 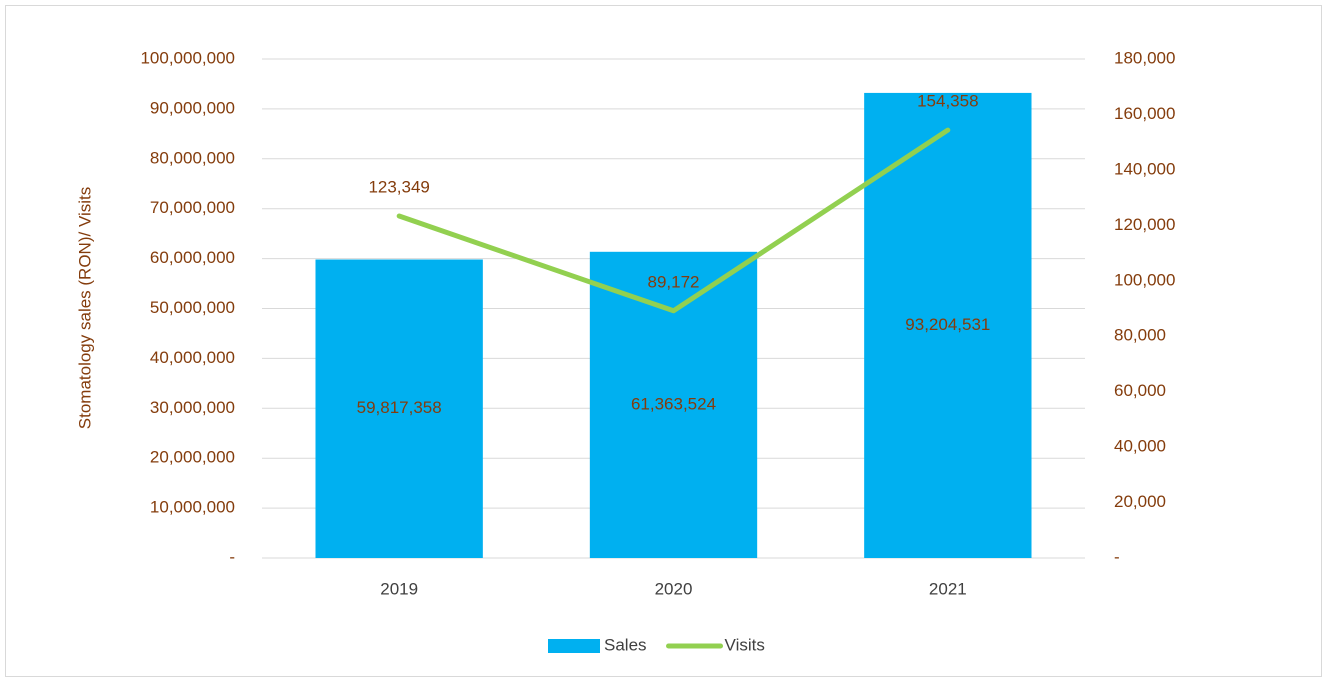 What do you see at coordinates (1117, 556) in the screenshot?
I see `y2-tick-label: -` at bounding box center [1117, 556].